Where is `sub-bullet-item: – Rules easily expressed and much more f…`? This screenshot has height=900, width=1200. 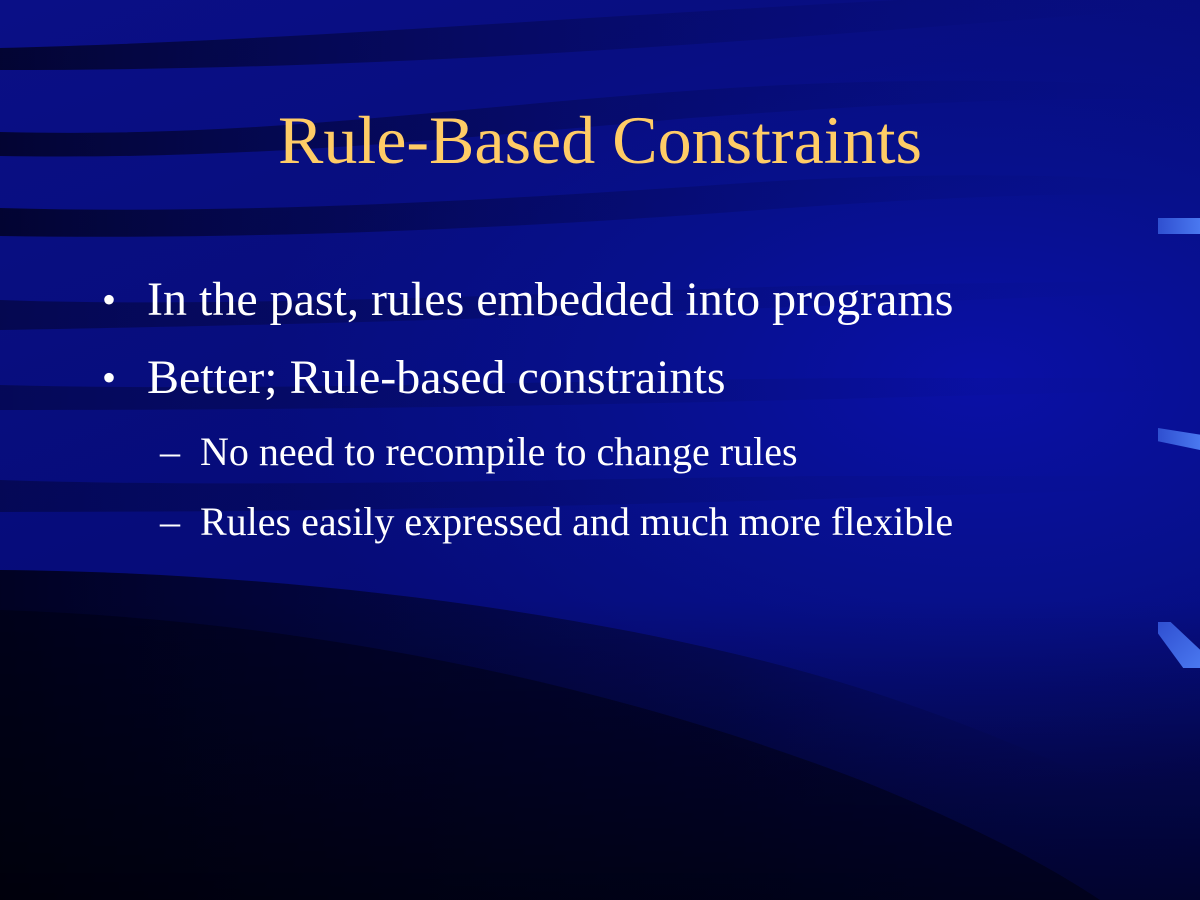 sub-bullet-item: – Rules easily expressed and much more f… is located at coordinates (632, 533).